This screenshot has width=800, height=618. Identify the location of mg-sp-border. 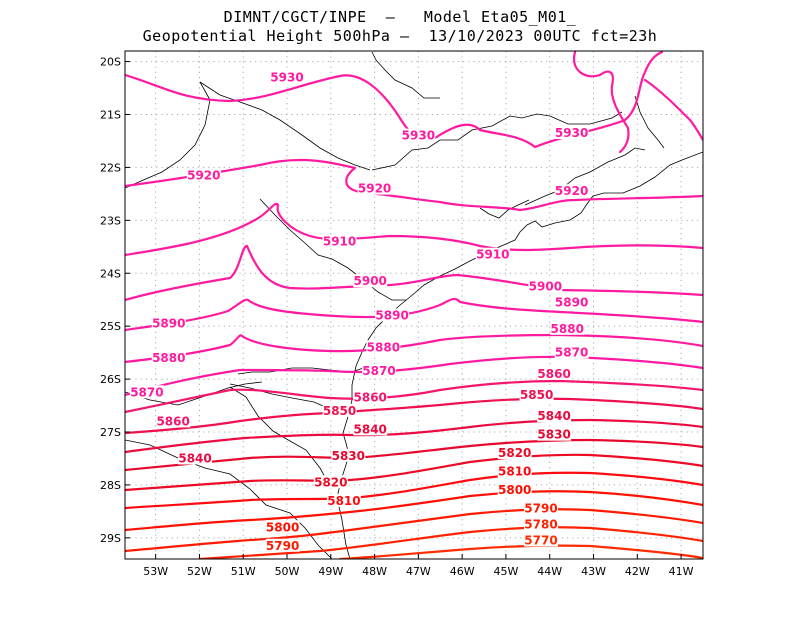
(497, 141).